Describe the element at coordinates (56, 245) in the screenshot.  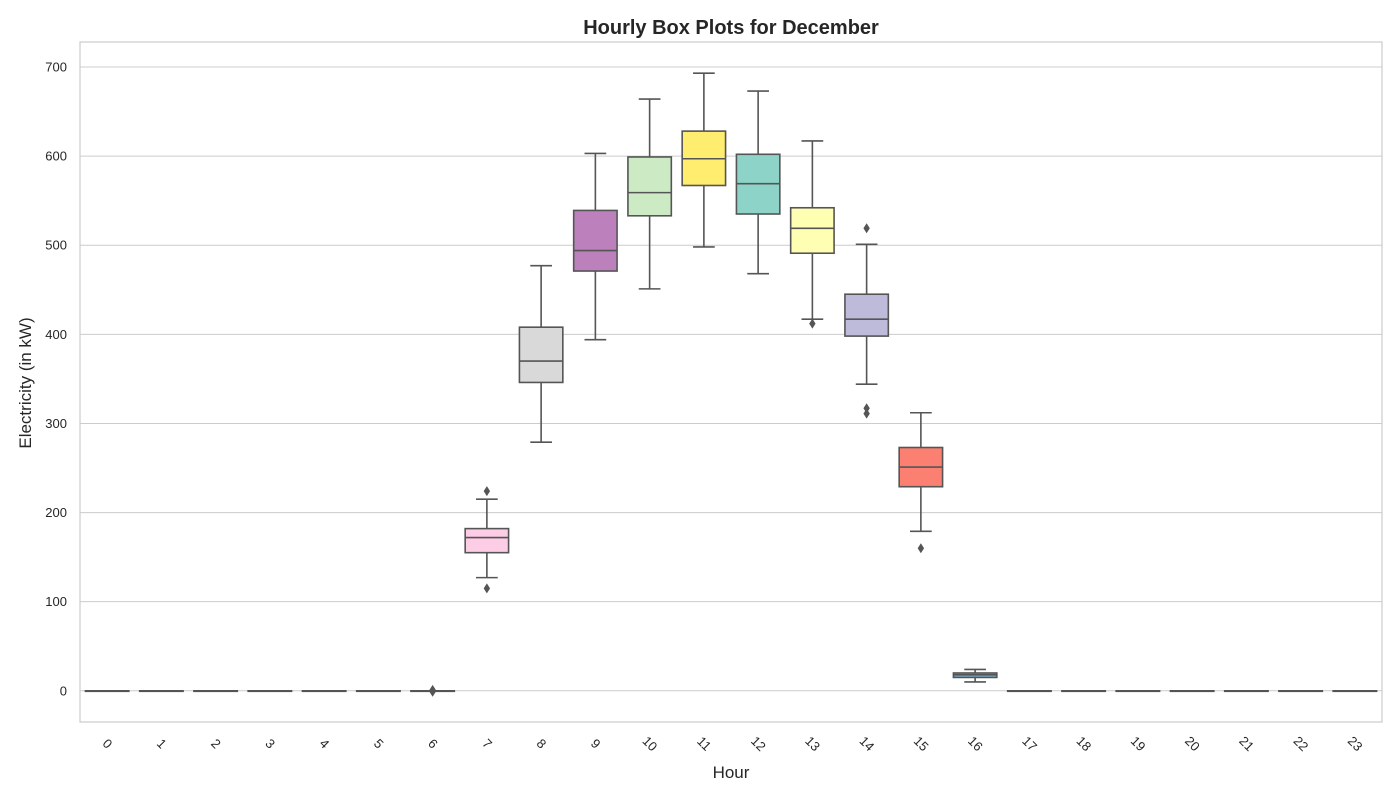
I see `y-tick-label: 500` at that location.